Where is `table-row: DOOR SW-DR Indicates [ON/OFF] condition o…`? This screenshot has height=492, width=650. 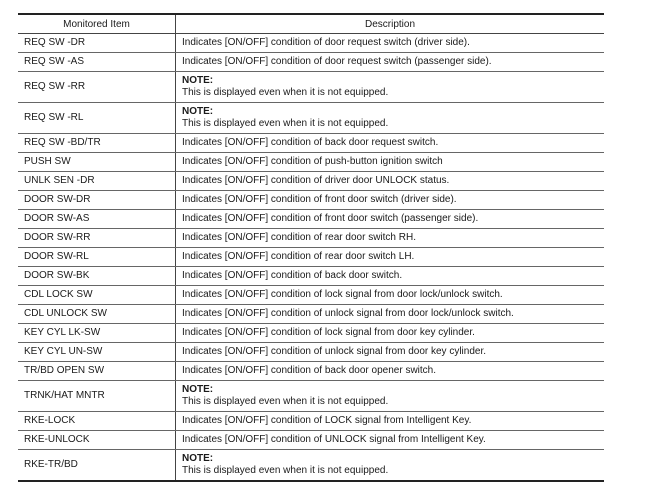 table-row: DOOR SW-DR Indicates [ON/OFF] condition o… is located at coordinates (311, 200).